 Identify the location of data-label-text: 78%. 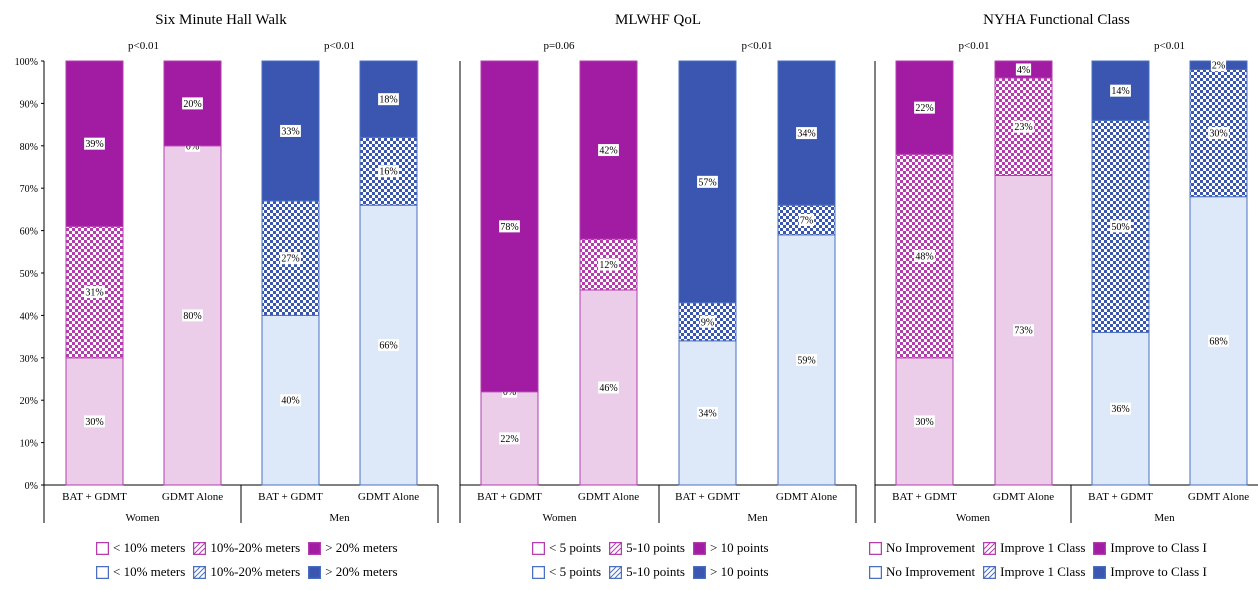
(509, 227).